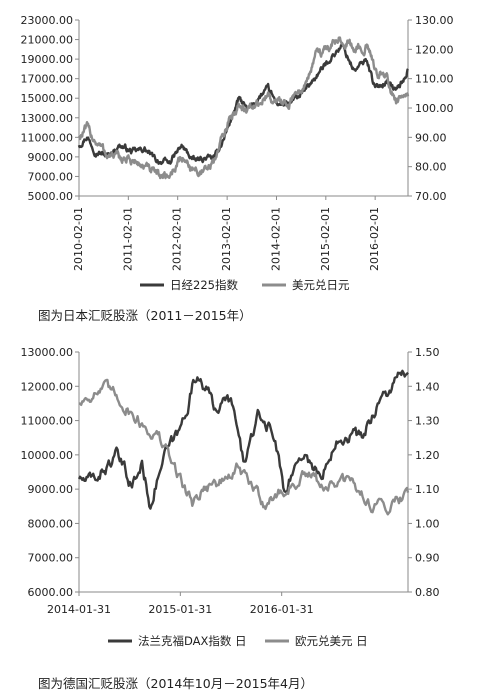  Describe the element at coordinates (51, 196) in the screenshot. I see `y-left-tick-label: 5000.00` at that location.